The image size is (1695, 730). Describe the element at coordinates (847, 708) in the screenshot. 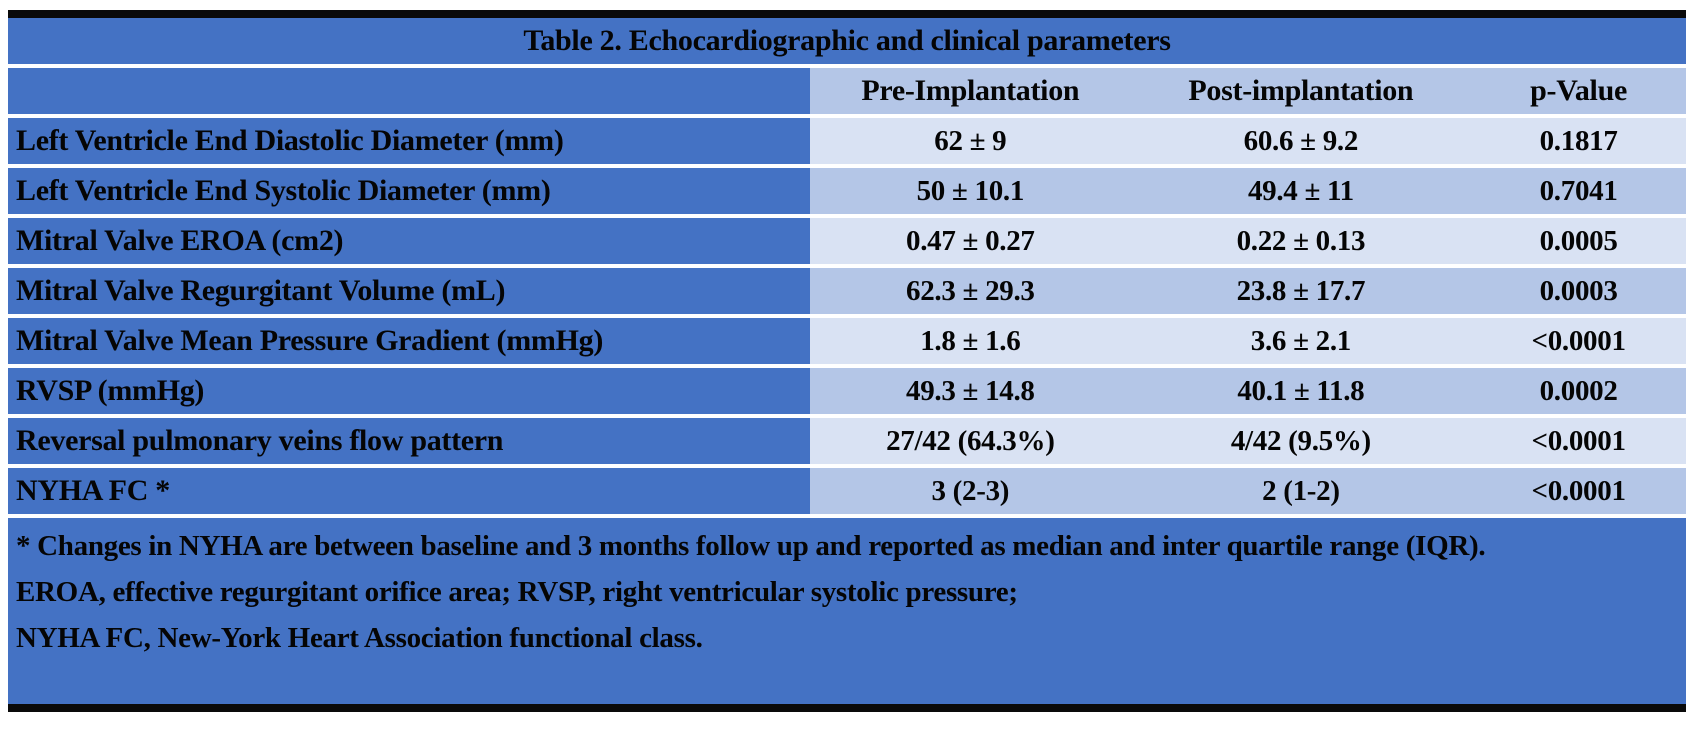

I see `bottom-border-rule` at that location.